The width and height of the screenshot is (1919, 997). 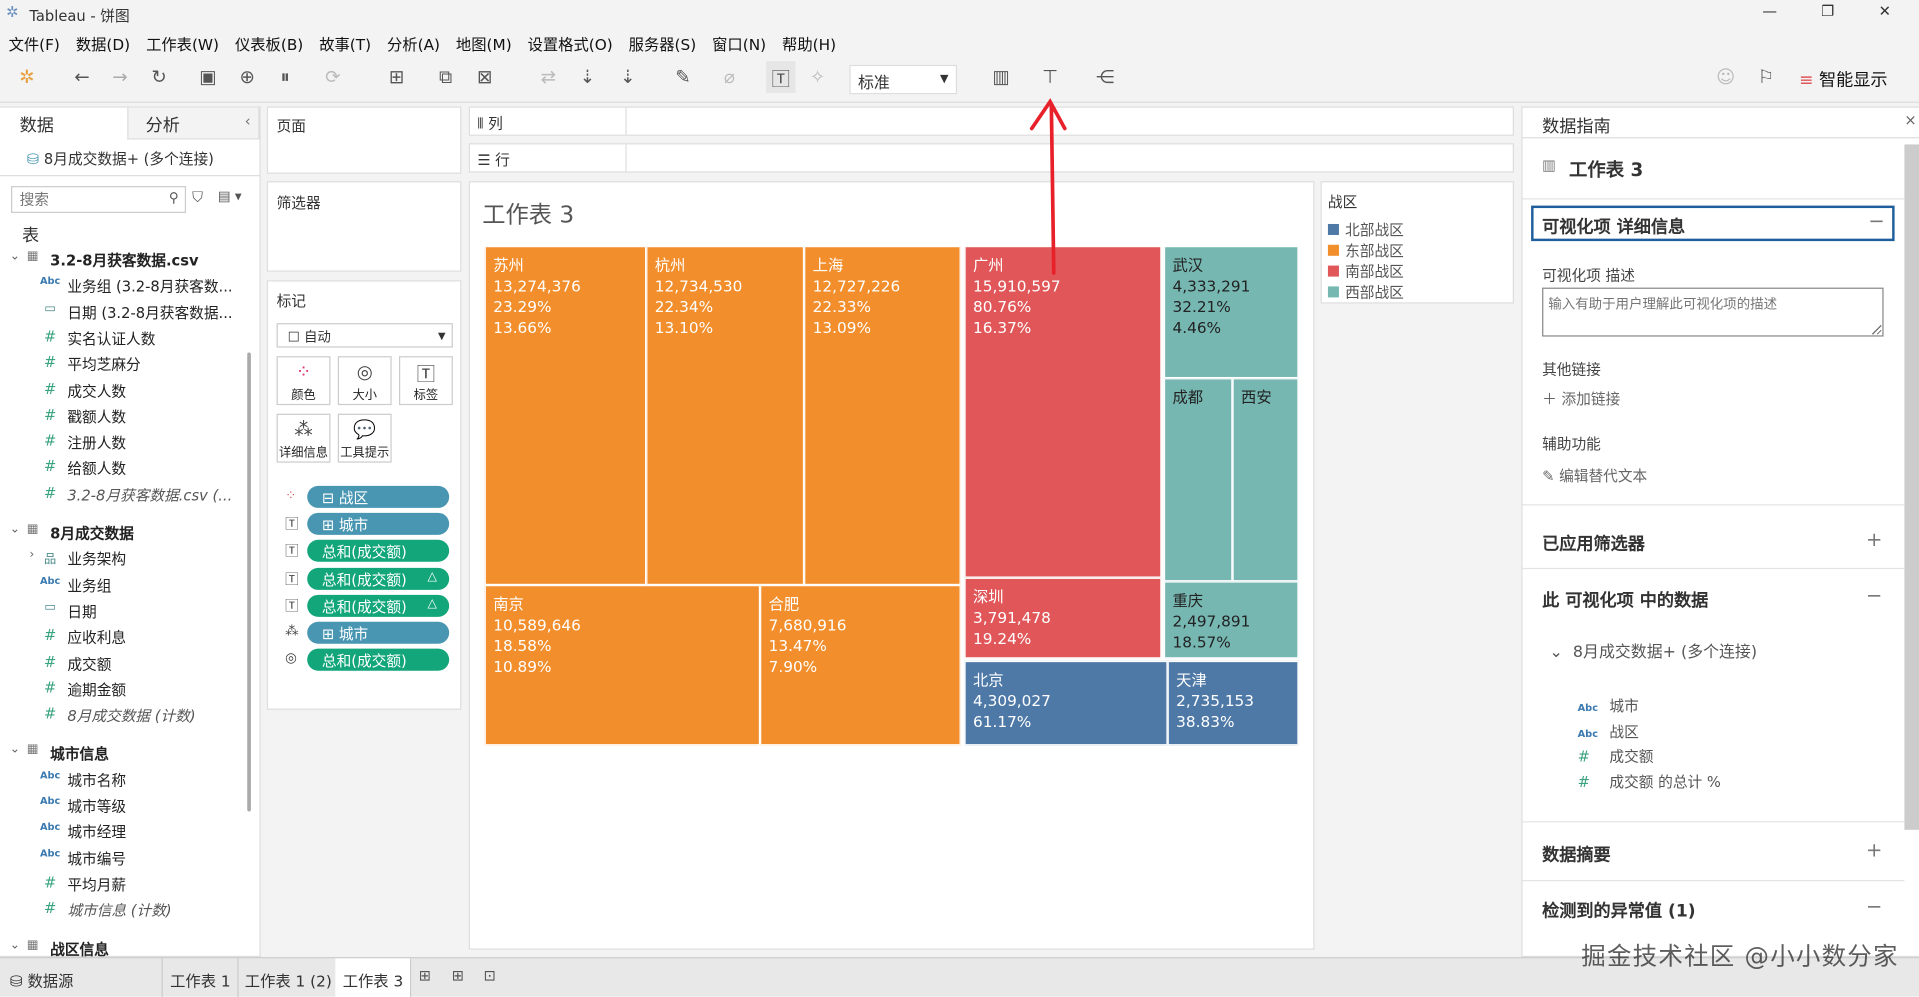 What do you see at coordinates (1581, 399) in the screenshot?
I see `add-link-button: ＋ 添加链接` at bounding box center [1581, 399].